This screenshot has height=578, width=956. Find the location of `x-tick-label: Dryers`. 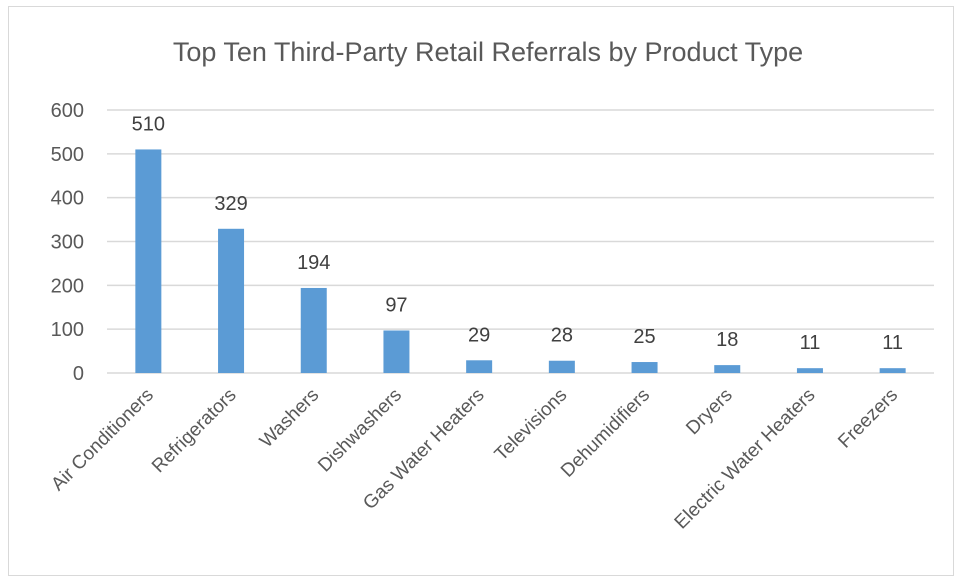

x-tick-label: Dryers is located at coordinates (709, 412).